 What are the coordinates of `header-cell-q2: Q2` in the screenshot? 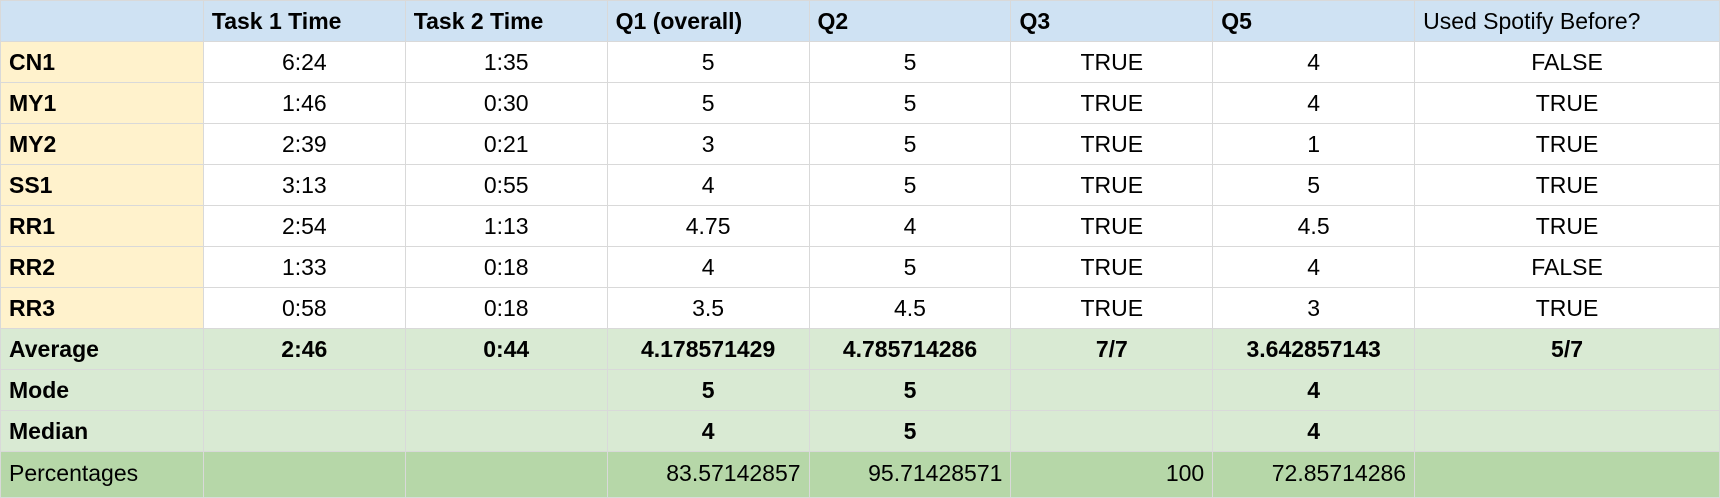 It's located at (910, 21).